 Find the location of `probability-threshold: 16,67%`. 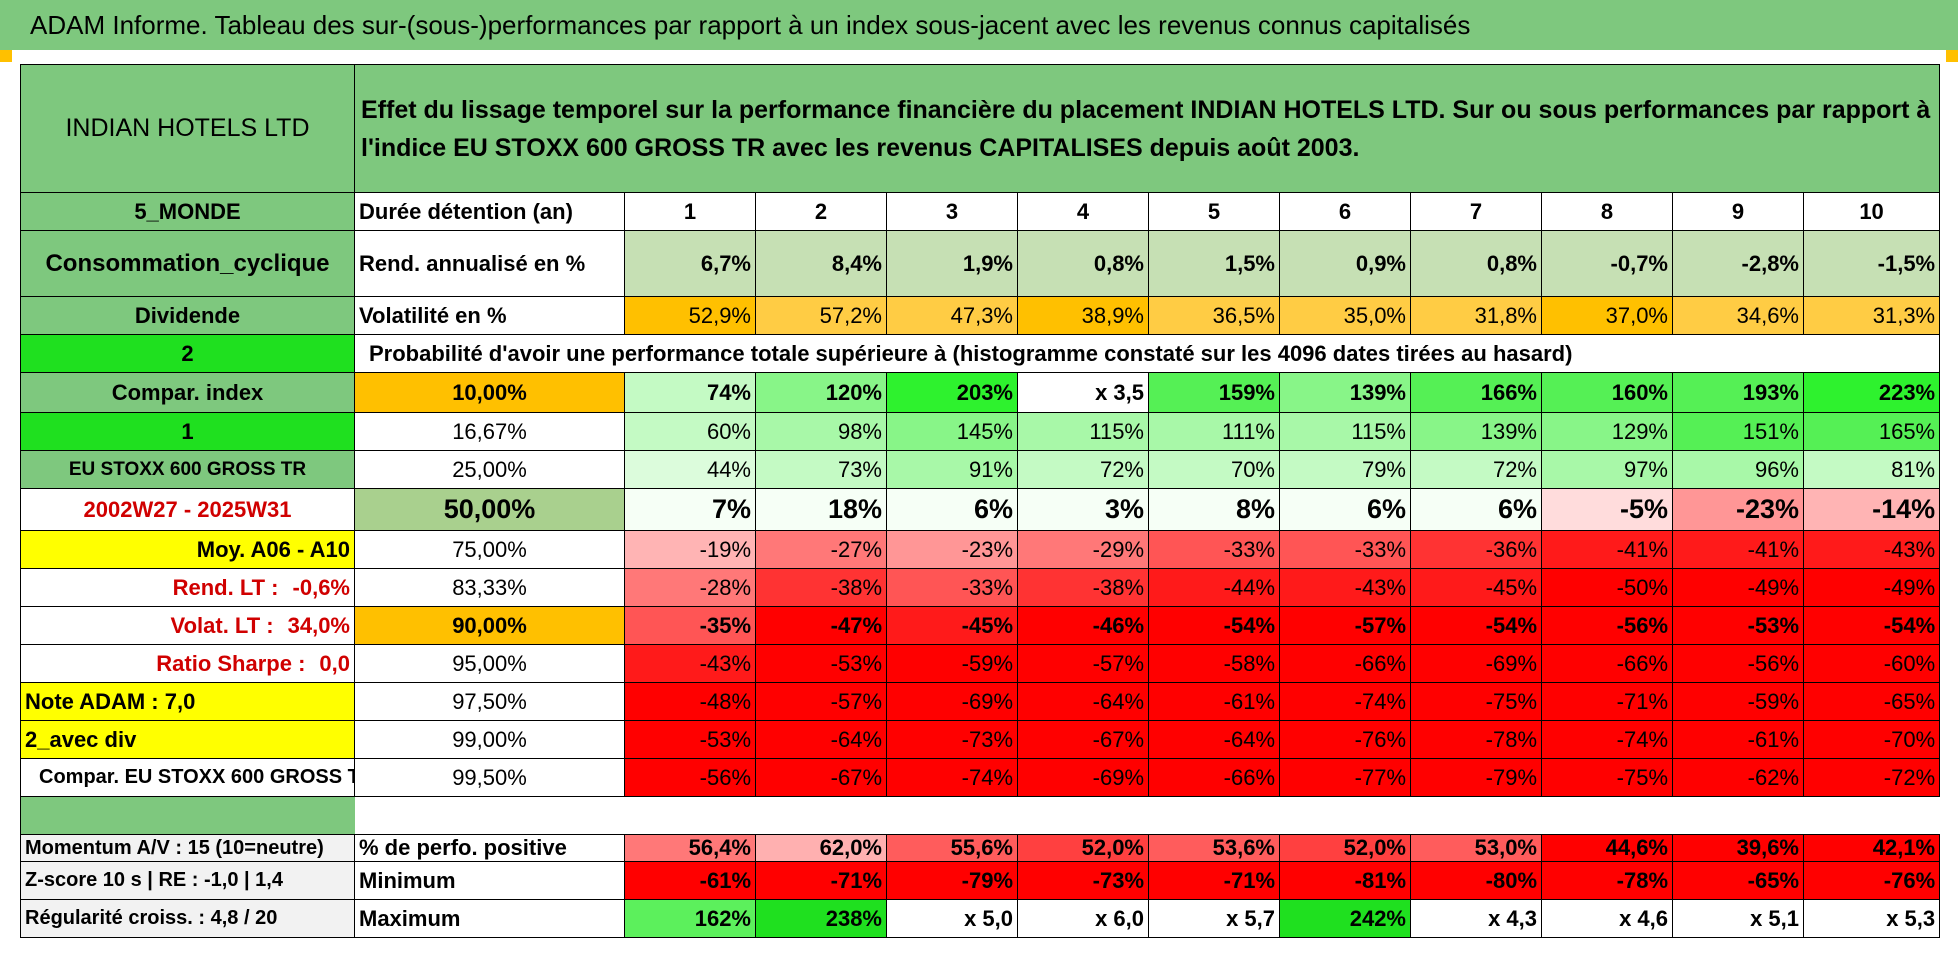

probability-threshold: 16,67% is located at coordinates (489, 431).